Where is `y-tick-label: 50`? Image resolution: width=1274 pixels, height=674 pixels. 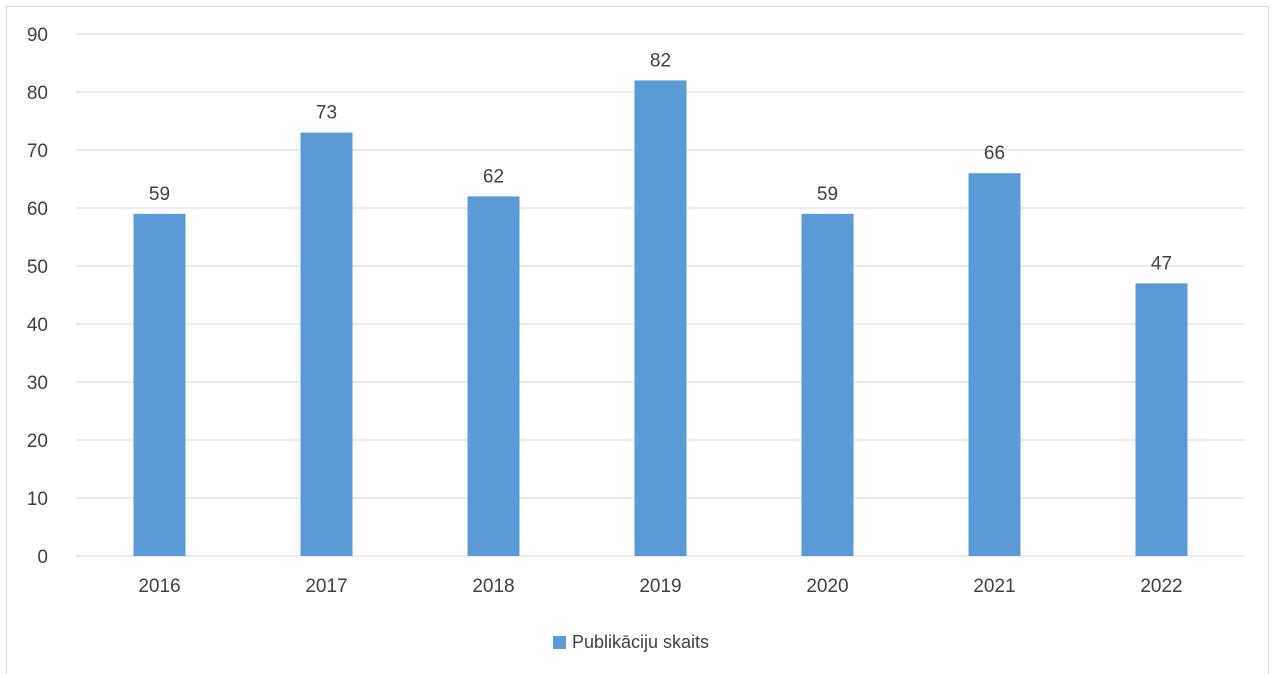 y-tick-label: 50 is located at coordinates (37, 267).